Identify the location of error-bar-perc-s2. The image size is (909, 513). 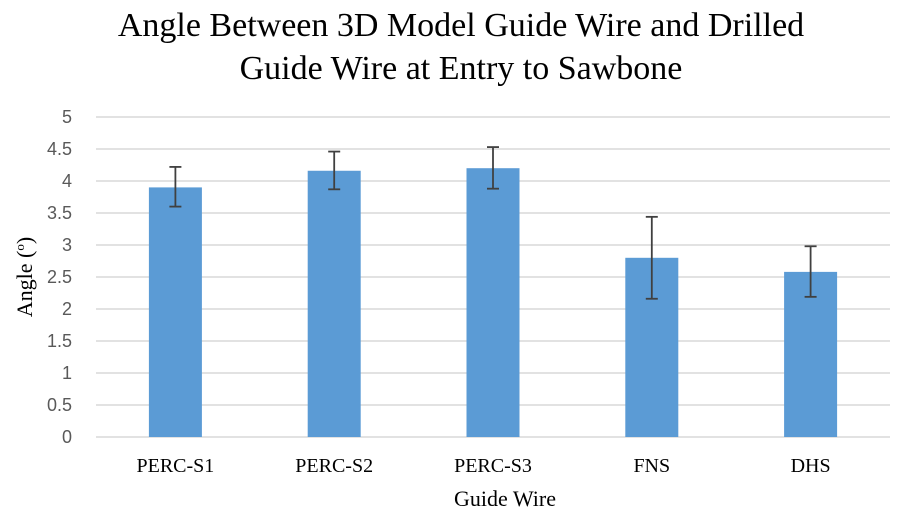
(334, 170).